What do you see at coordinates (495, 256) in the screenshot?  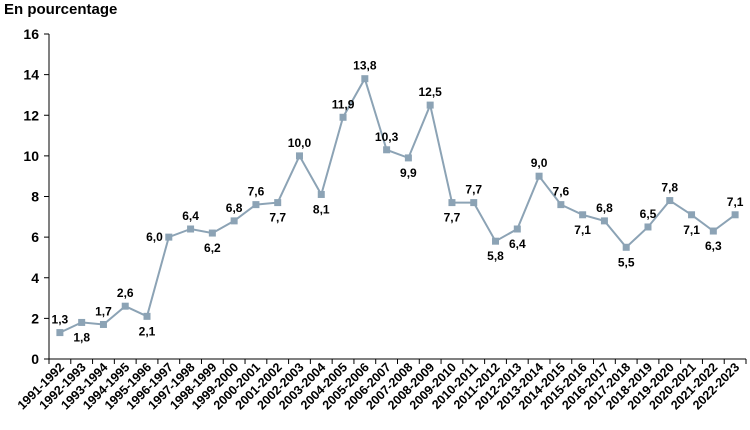 I see `data-label: 5,8` at bounding box center [495, 256].